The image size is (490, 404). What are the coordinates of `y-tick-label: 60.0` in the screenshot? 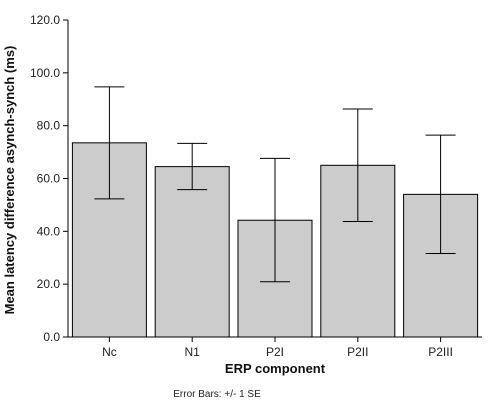 It's located at (49, 179).